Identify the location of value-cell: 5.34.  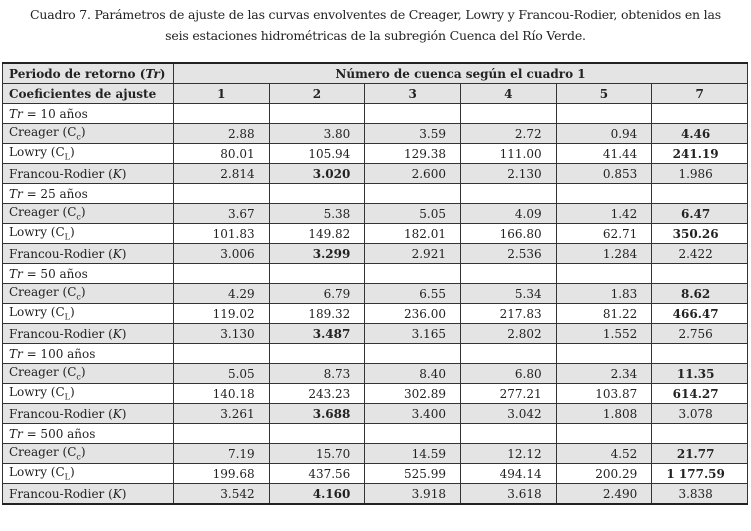
(508, 293).